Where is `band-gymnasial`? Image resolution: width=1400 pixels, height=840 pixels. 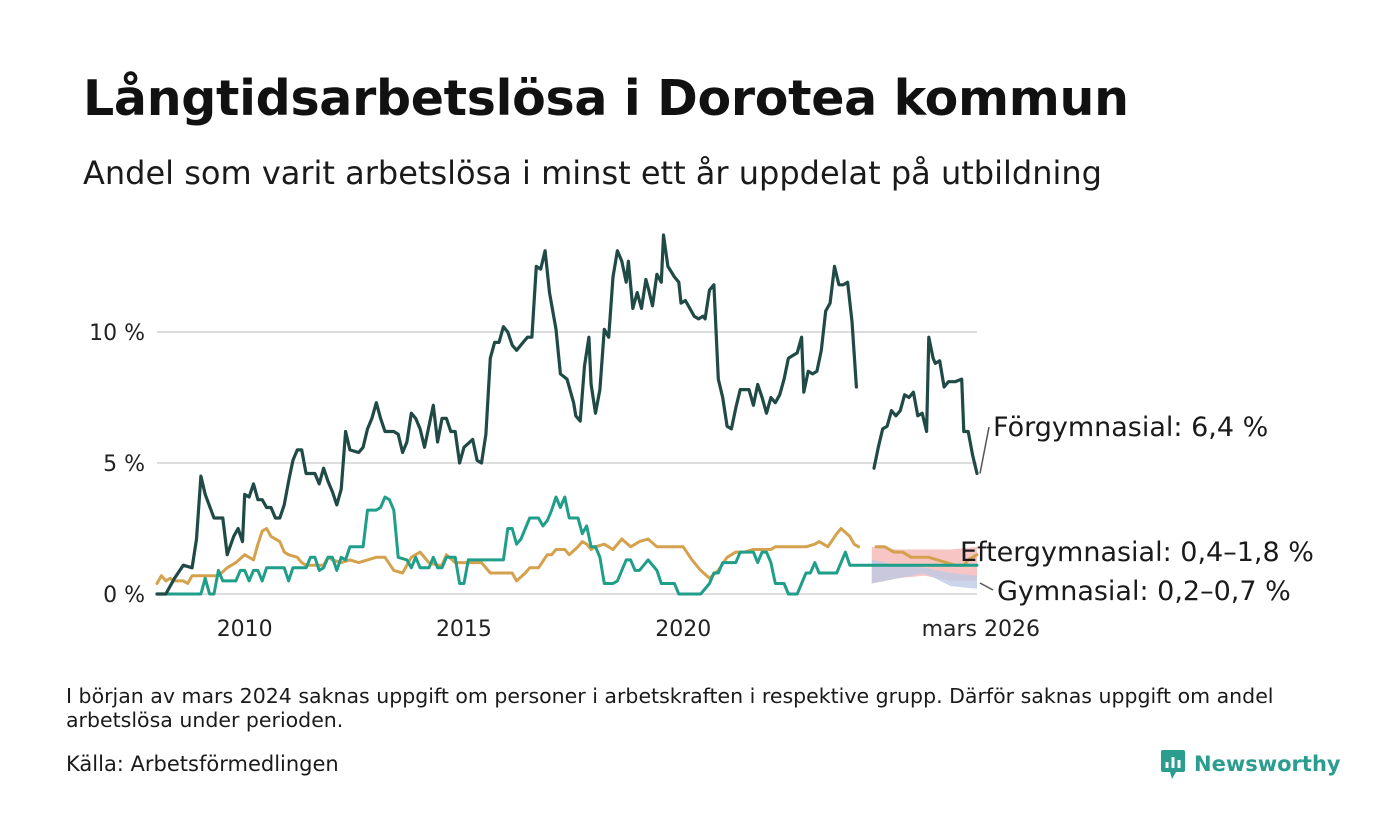
band-gymnasial is located at coordinates (924, 574).